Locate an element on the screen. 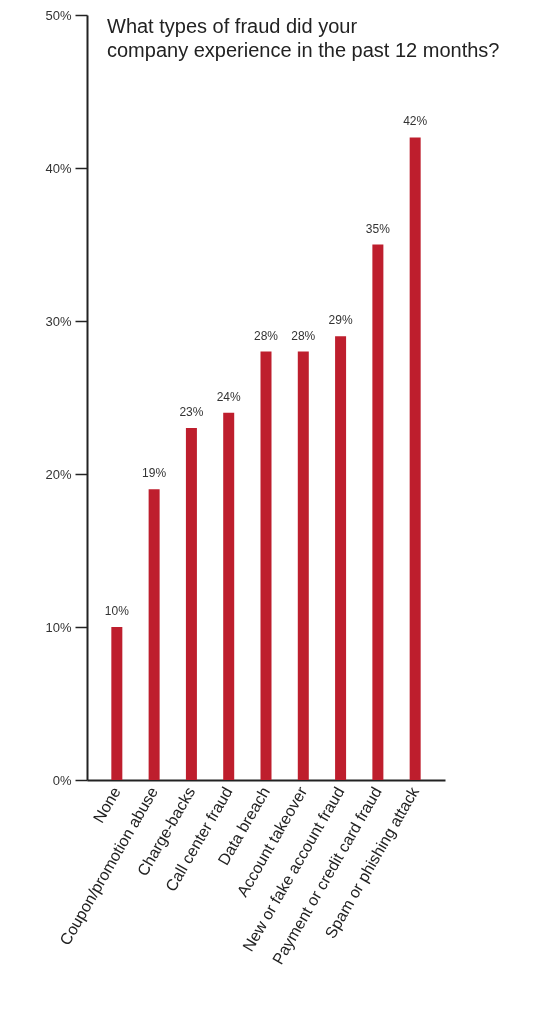 The width and height of the screenshot is (544, 1027). y-tick-label: 20% is located at coordinates (58, 474).